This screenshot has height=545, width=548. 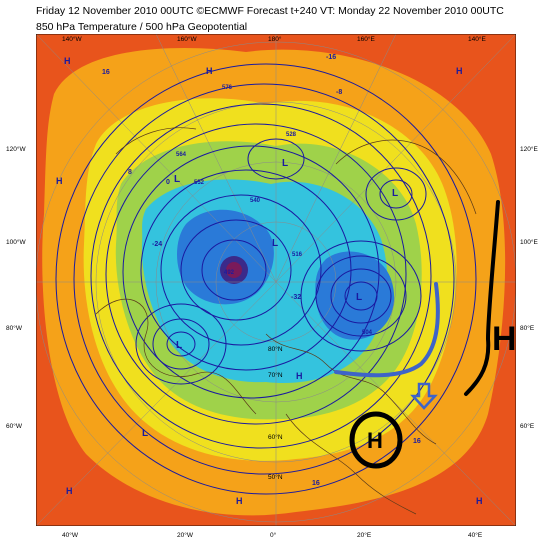 What do you see at coordinates (424, 396) in the screenshot?
I see `blue-down-arrow` at bounding box center [424, 396].